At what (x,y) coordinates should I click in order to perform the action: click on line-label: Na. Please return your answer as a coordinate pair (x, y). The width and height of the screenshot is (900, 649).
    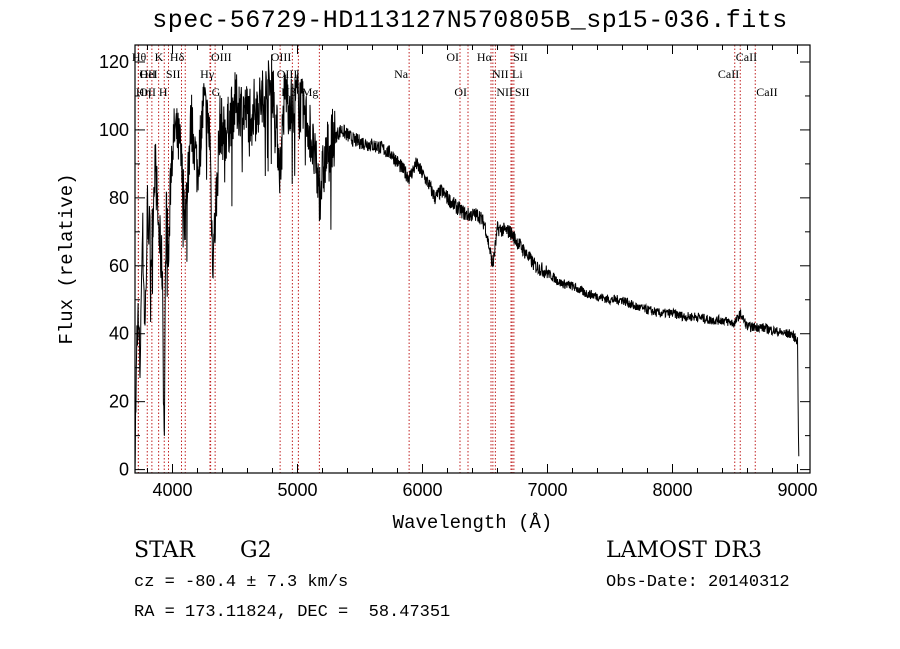
    Looking at the image, I should click on (401, 74).